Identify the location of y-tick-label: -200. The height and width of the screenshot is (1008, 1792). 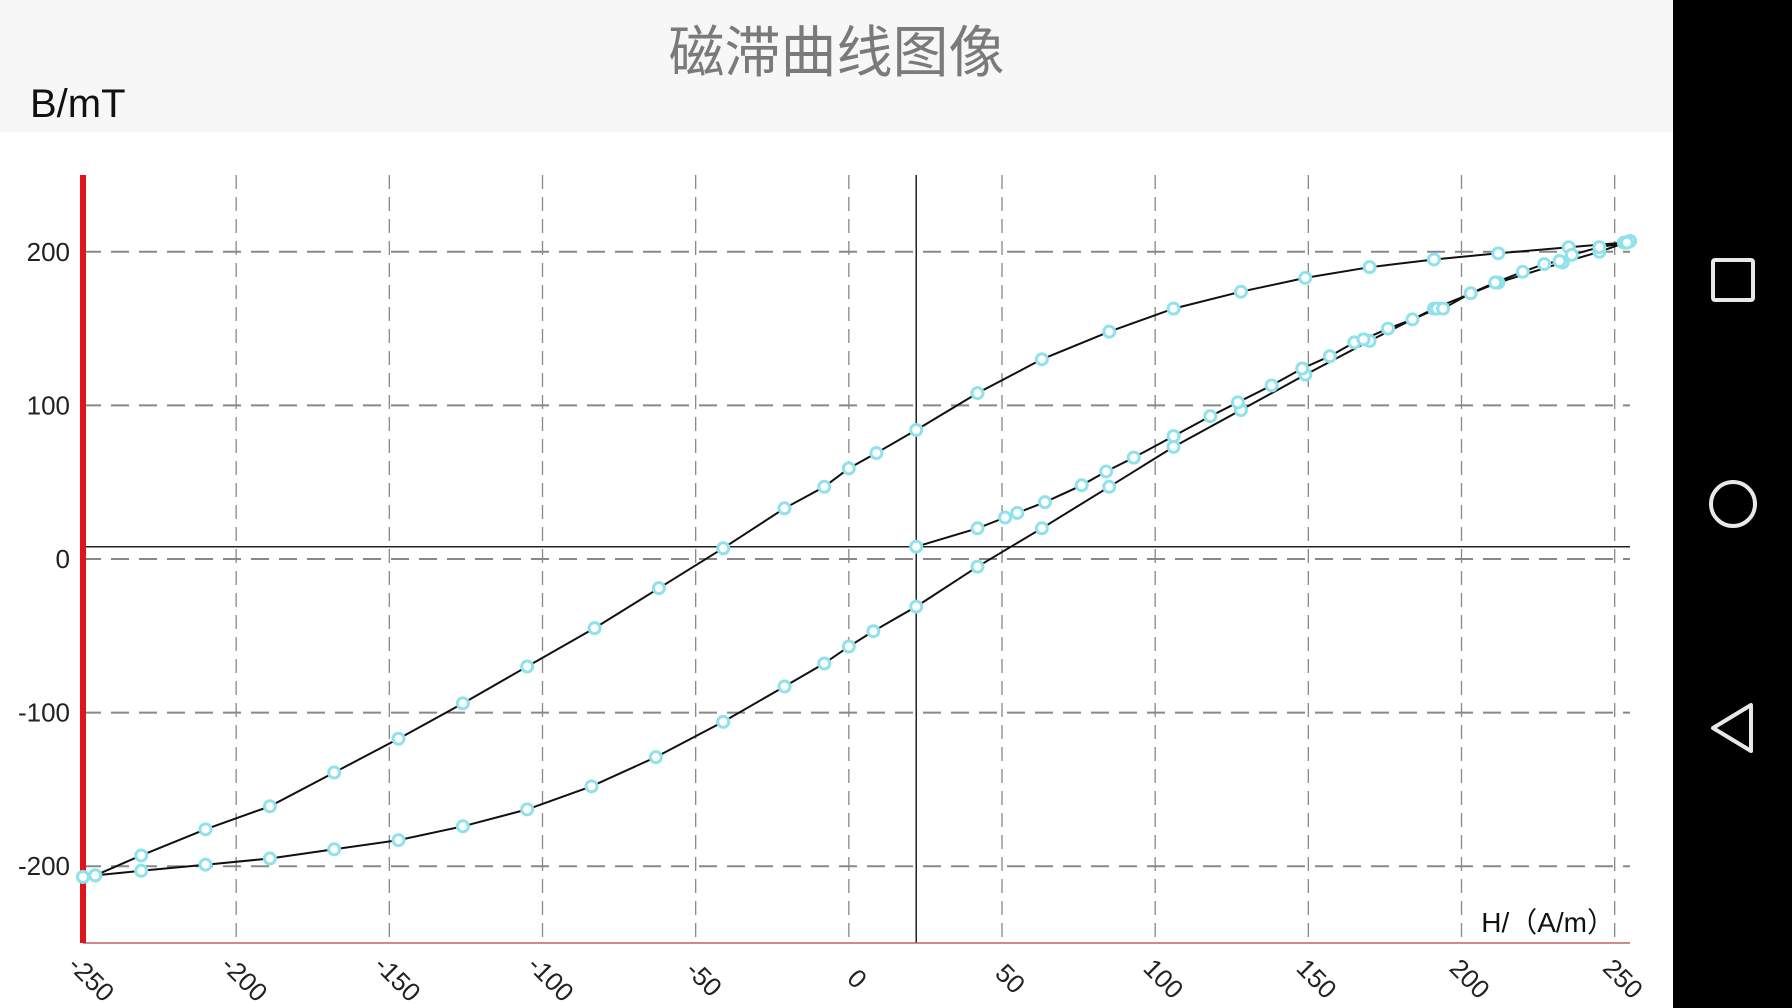
(44, 866).